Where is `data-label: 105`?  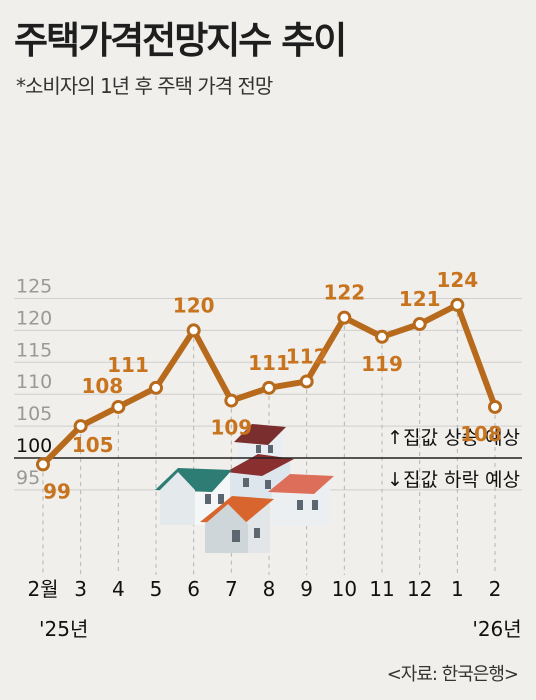
data-label: 105 is located at coordinates (93, 445).